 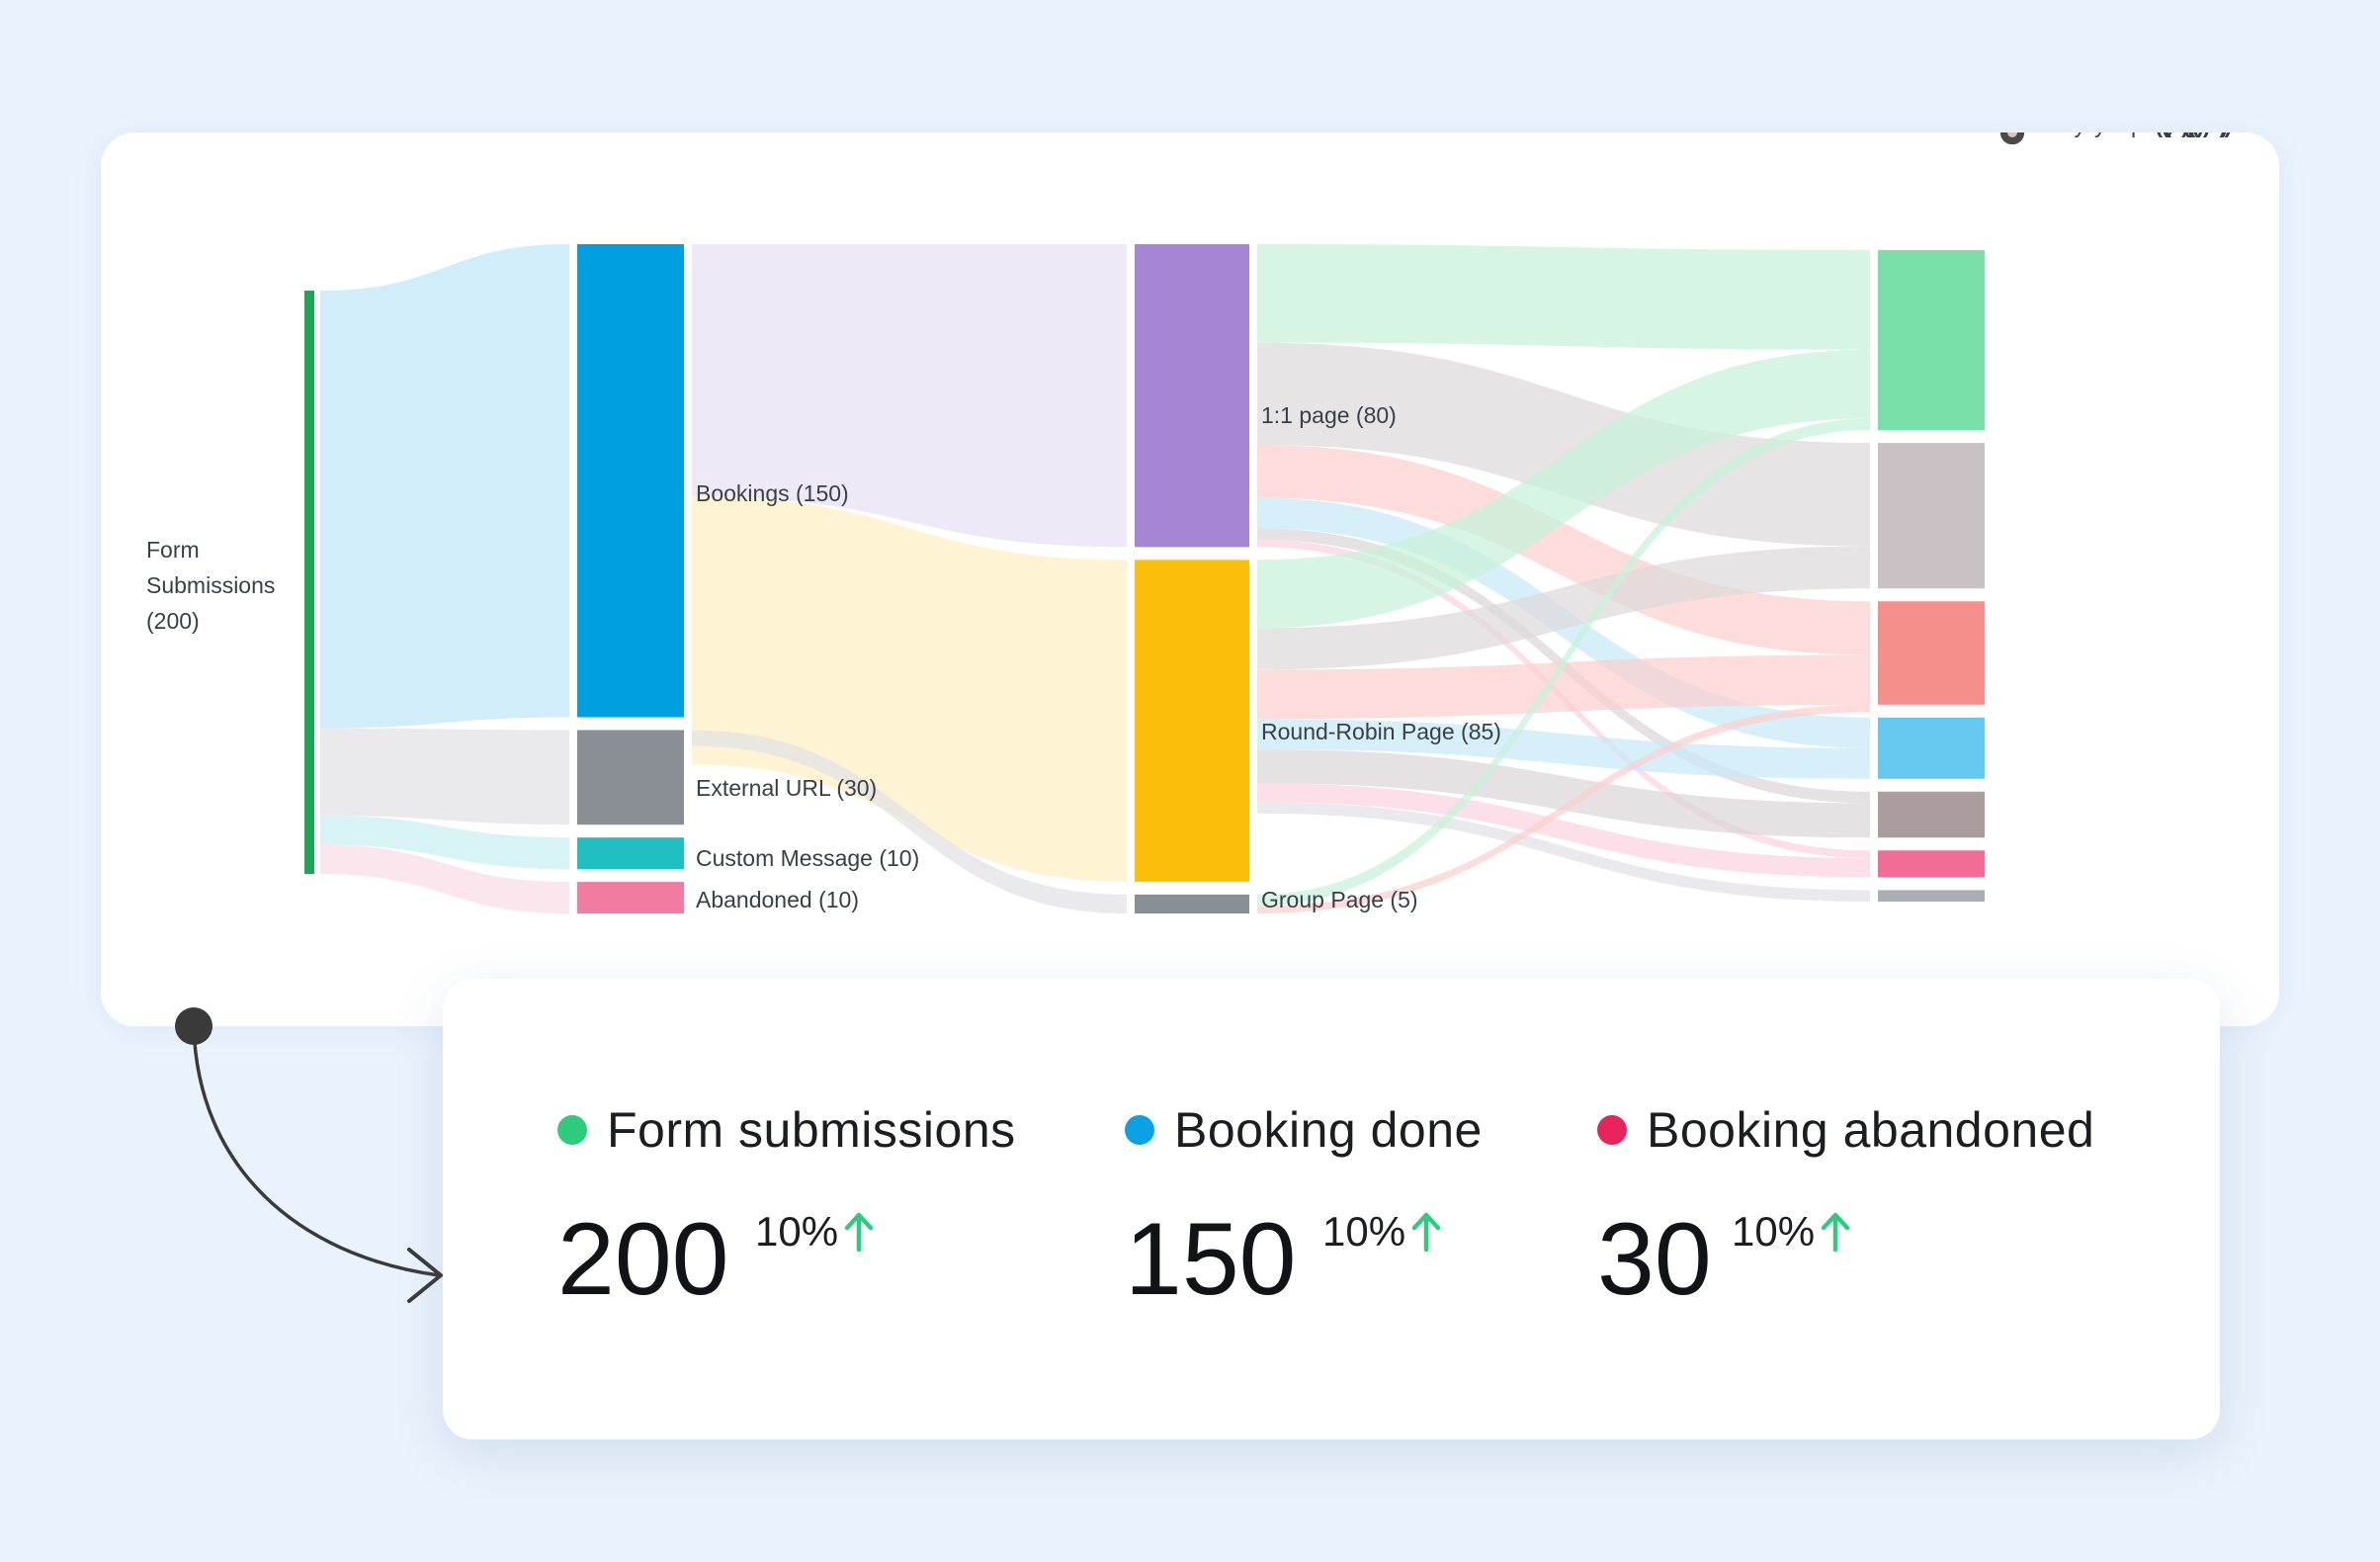 What do you see at coordinates (1211, 1259) in the screenshot?
I see `stat-value: 150` at bounding box center [1211, 1259].